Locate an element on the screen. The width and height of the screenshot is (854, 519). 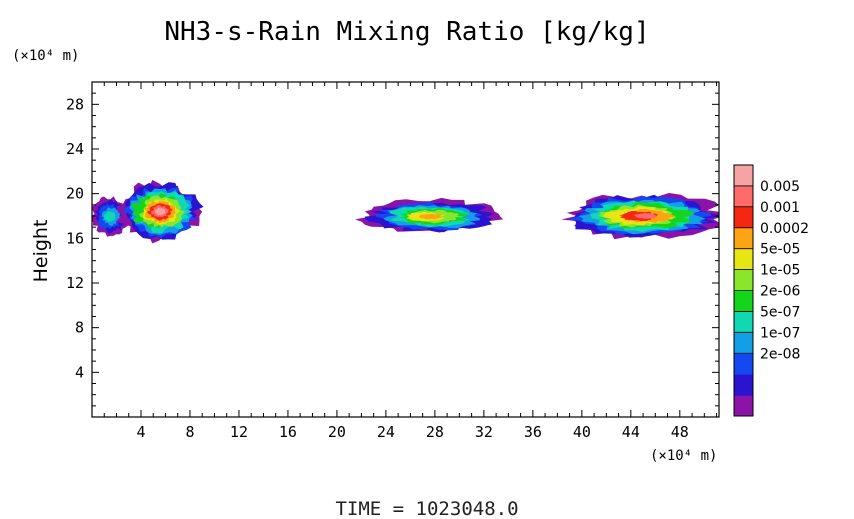
x-tick-label: 20 is located at coordinates (337, 432).